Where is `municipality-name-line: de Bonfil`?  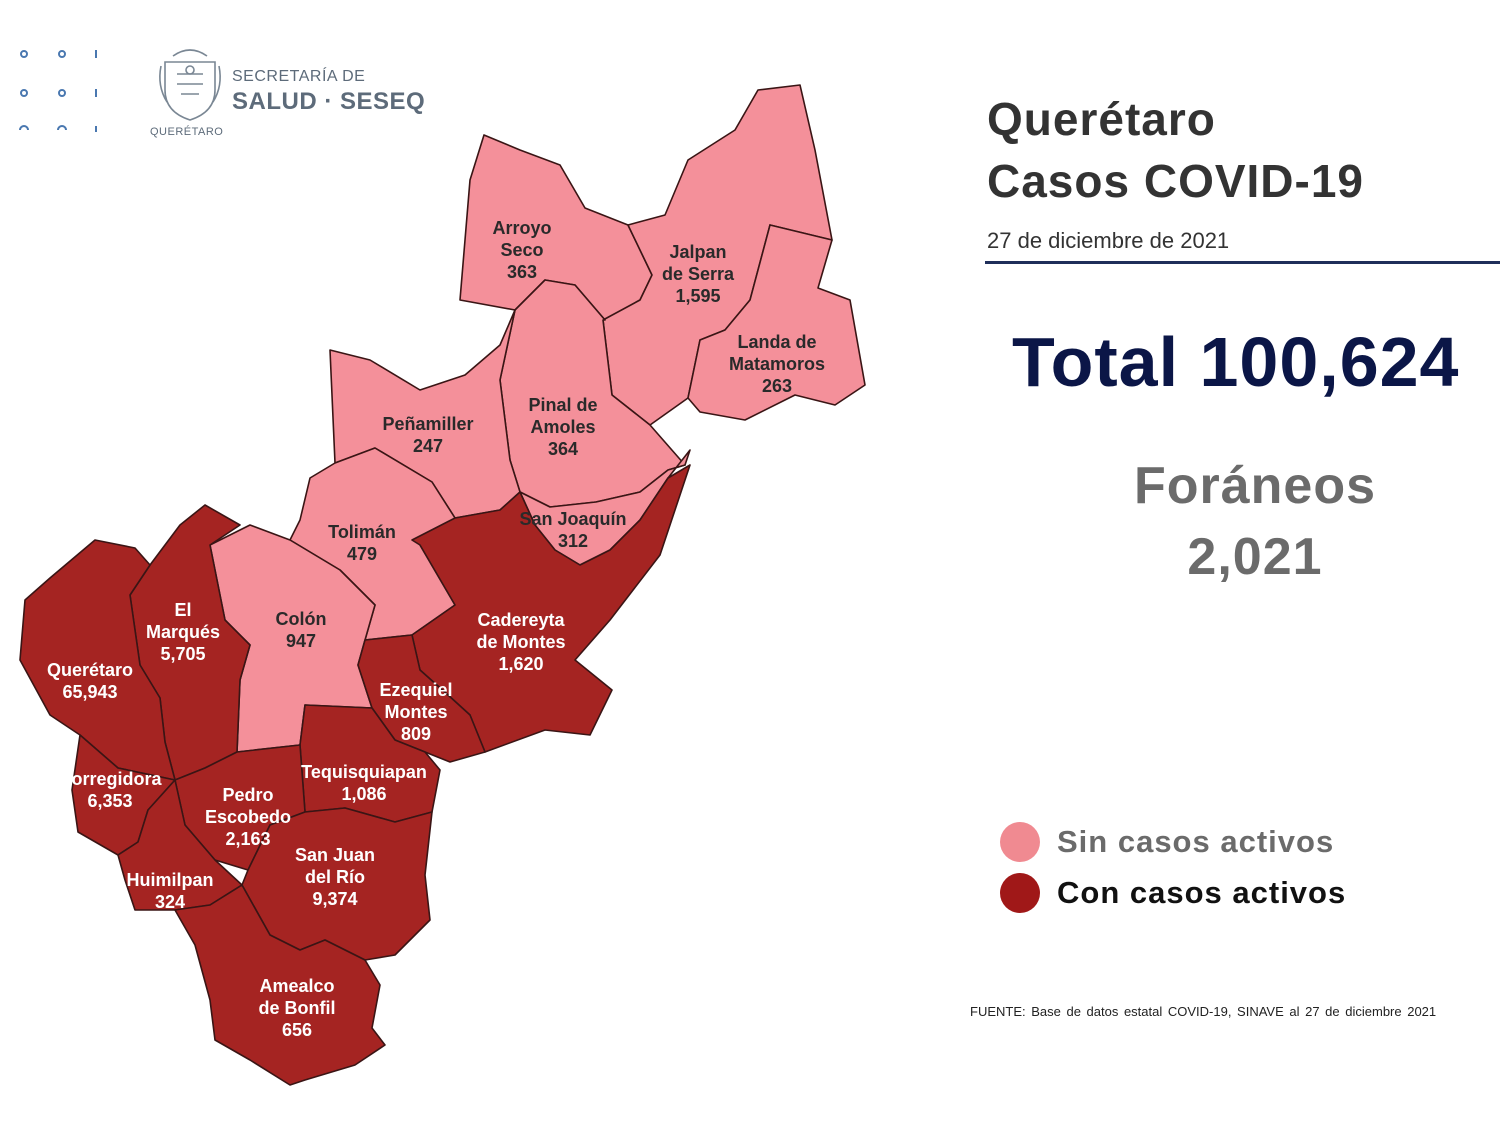
municipality-name-line: de Bonfil is located at coordinates (297, 1008).